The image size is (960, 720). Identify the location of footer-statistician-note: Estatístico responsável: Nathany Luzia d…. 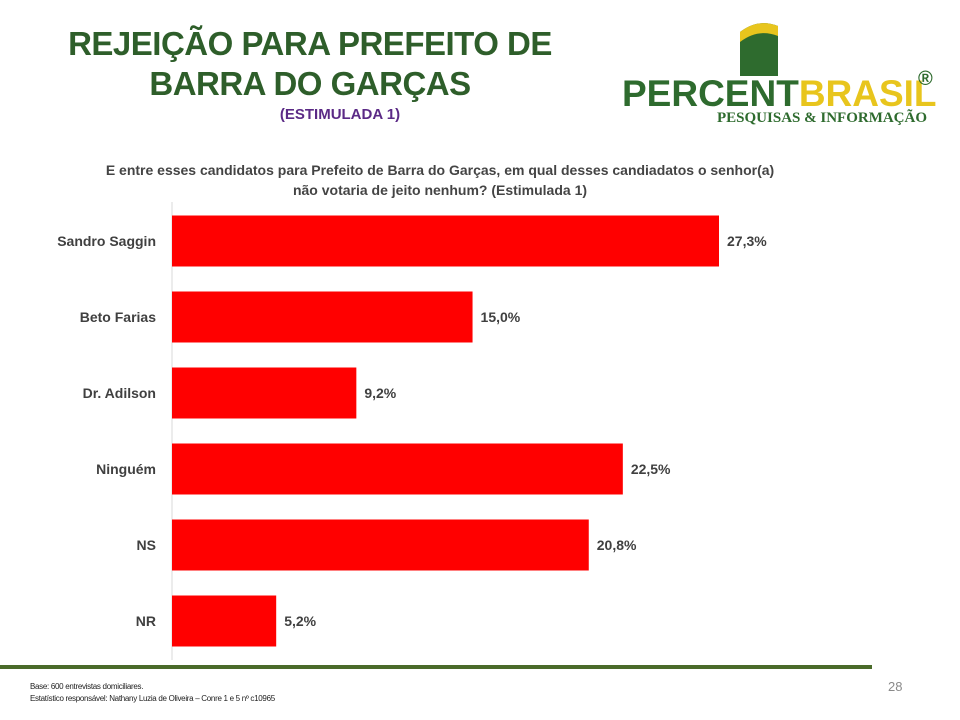
(152, 698).